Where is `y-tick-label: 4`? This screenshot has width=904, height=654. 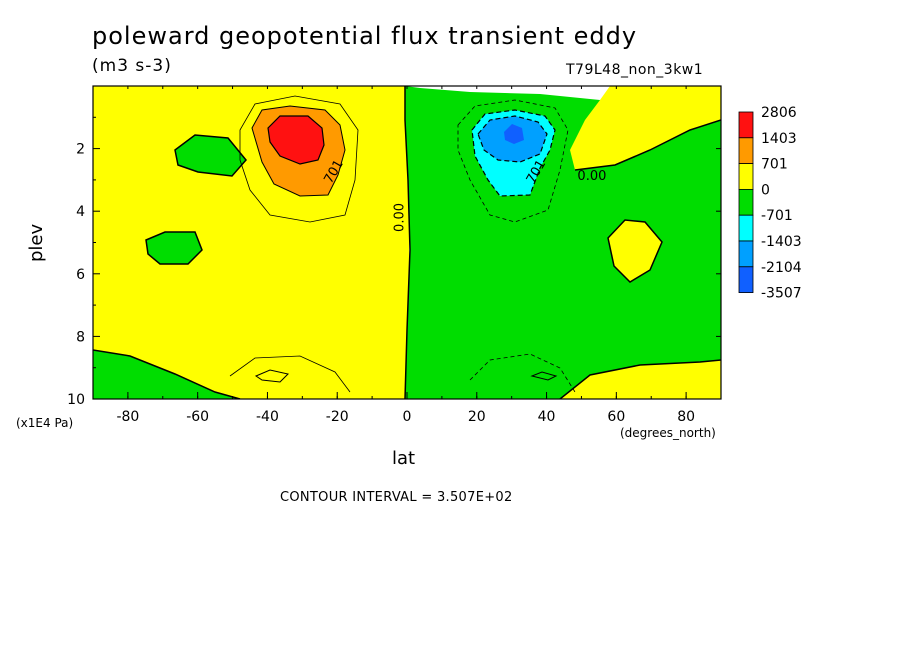
y-tick-label: 4 is located at coordinates (80, 212).